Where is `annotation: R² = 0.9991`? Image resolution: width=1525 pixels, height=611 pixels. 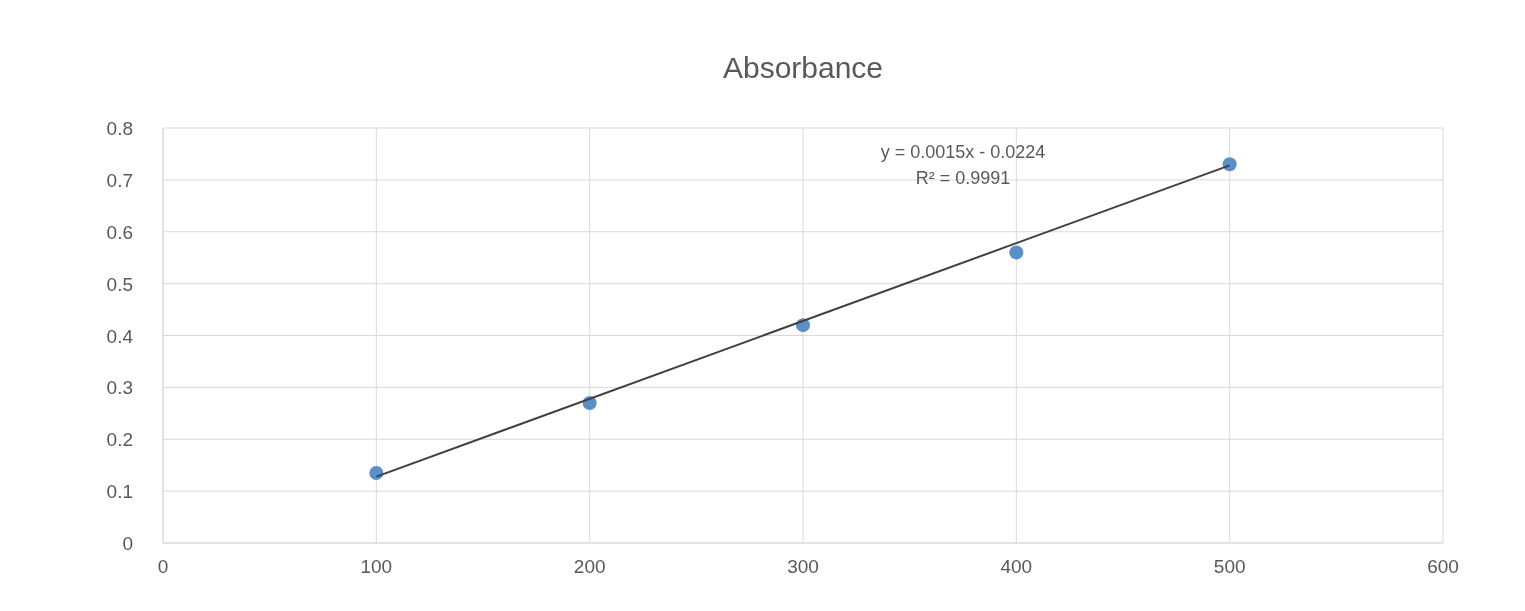 annotation: R² = 0.9991 is located at coordinates (963, 178).